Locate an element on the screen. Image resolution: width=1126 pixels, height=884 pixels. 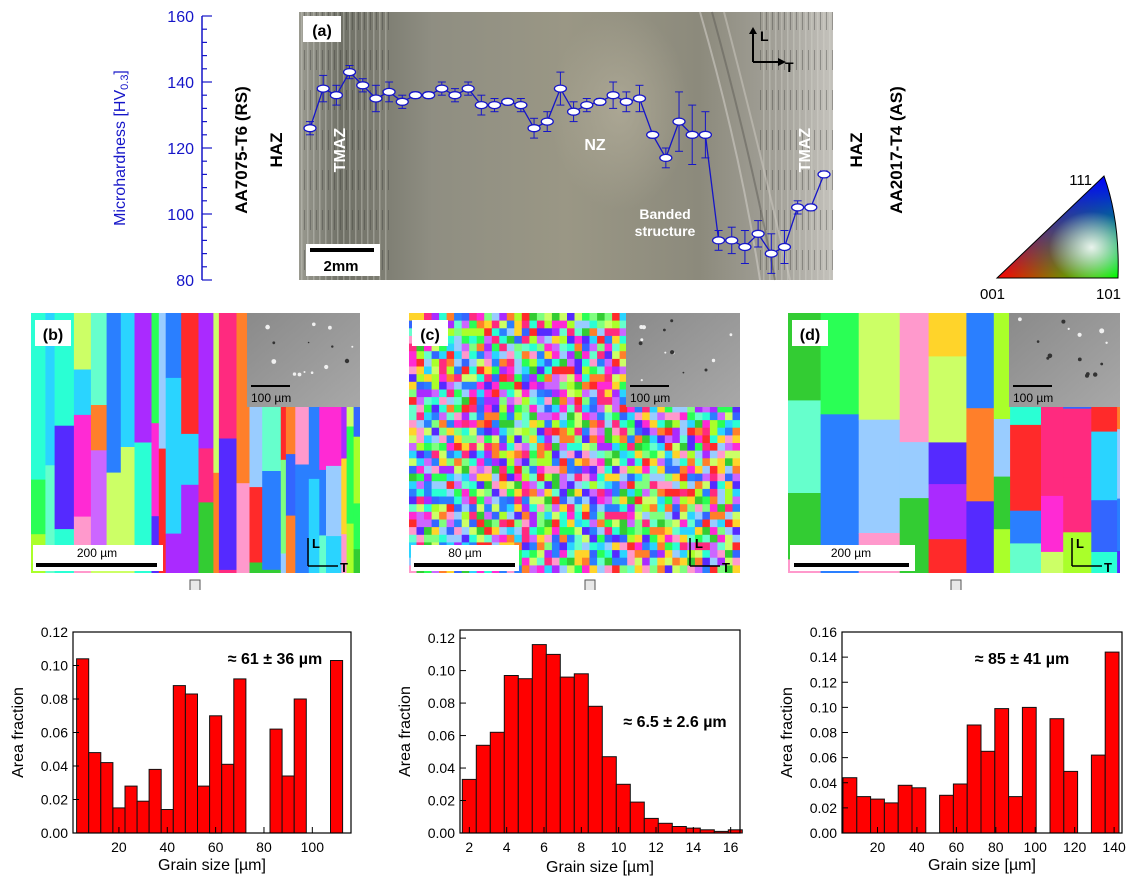
arrow-down-icon is located at coordinates (195, 584).